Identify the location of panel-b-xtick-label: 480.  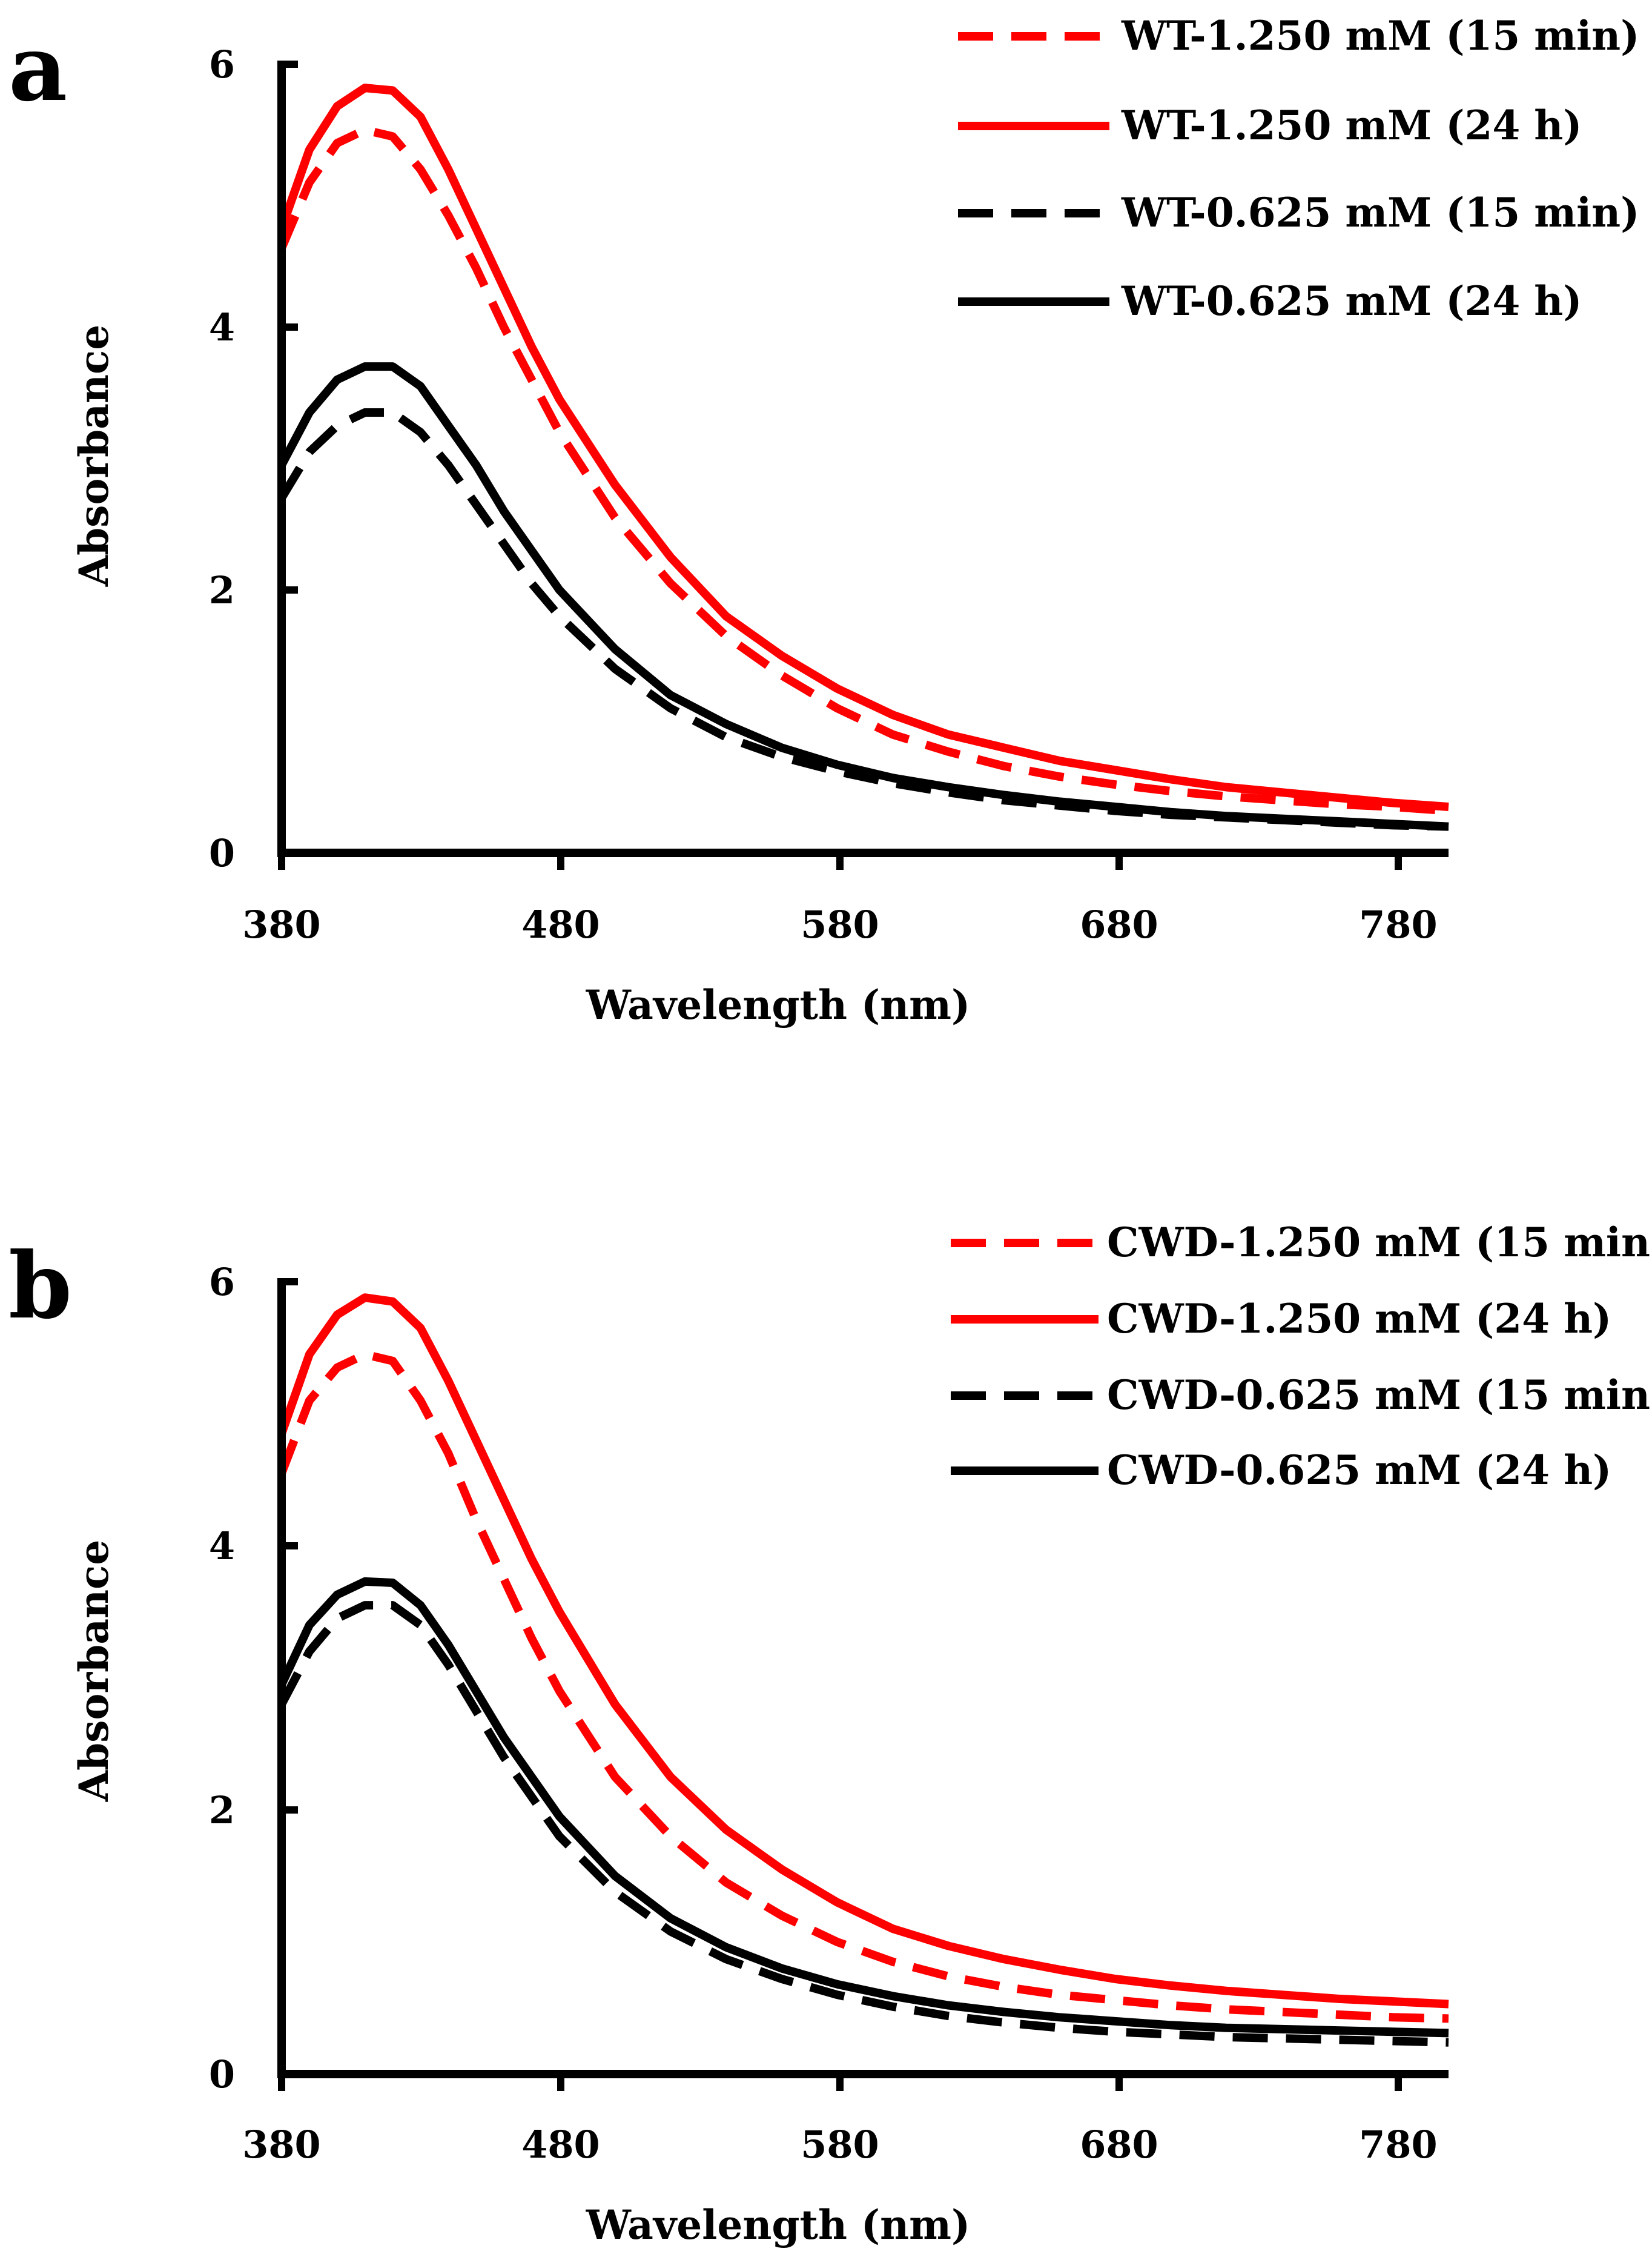
(560, 2144).